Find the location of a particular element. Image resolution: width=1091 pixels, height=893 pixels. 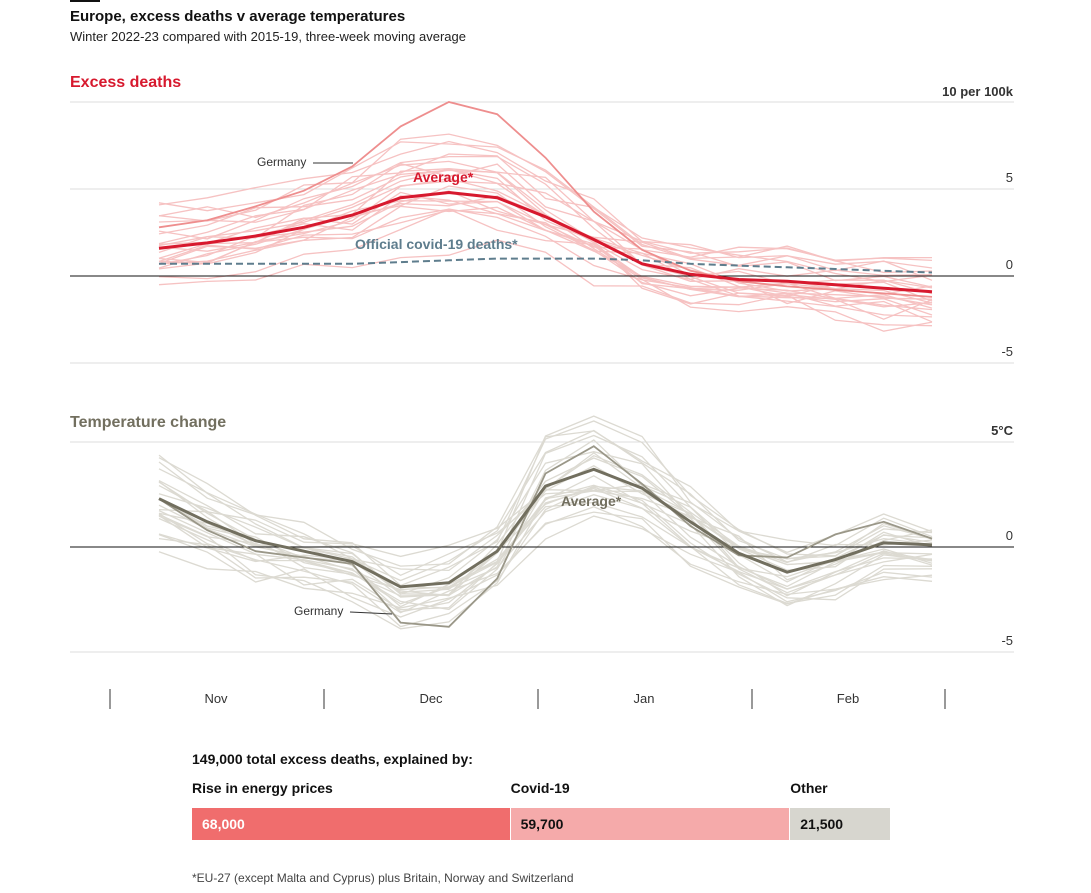

title-rule is located at coordinates (85, 1).